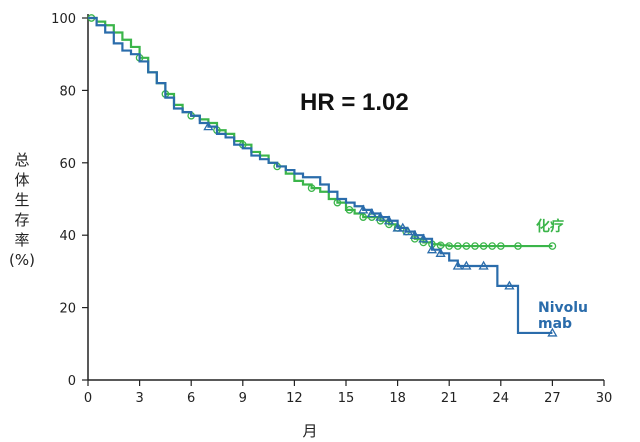 The image size is (640, 442). Describe the element at coordinates (139, 398) in the screenshot. I see `x-tick-label: 3` at that location.